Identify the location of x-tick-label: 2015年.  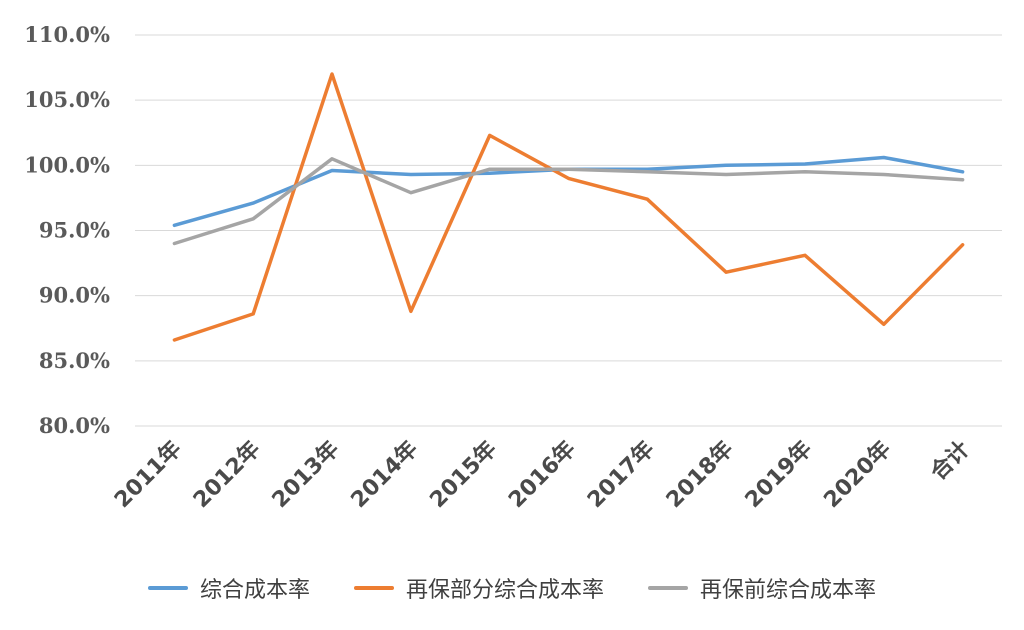
(463, 474).